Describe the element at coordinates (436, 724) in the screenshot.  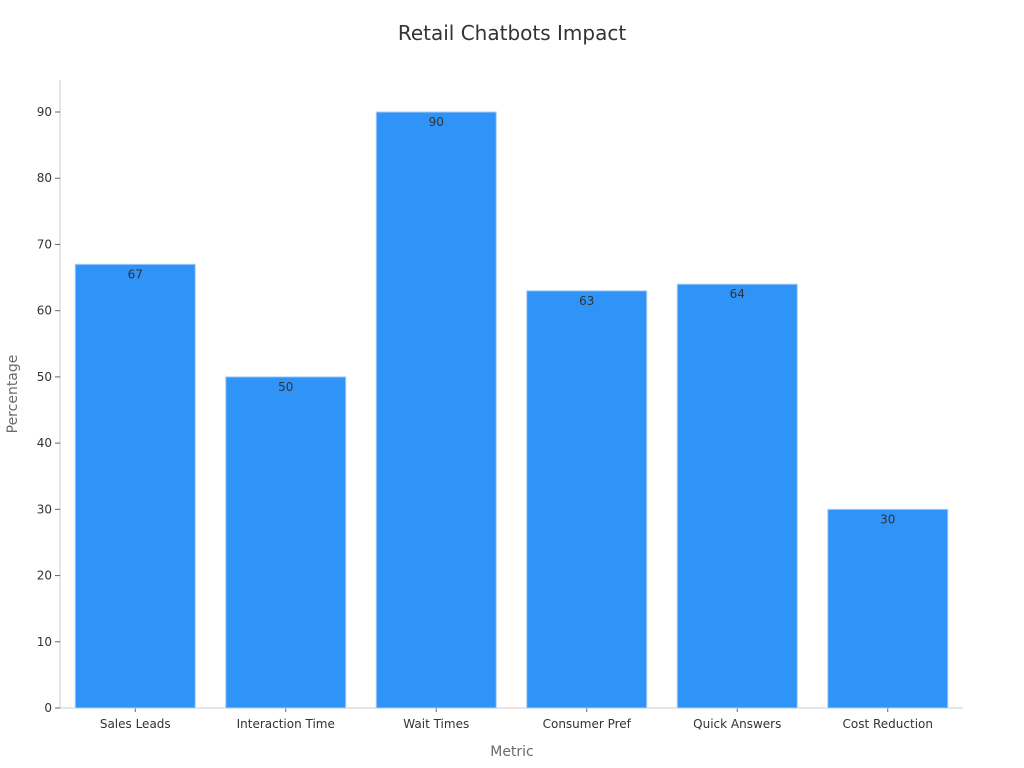
I see `x-tick-label: Wait Times` at that location.